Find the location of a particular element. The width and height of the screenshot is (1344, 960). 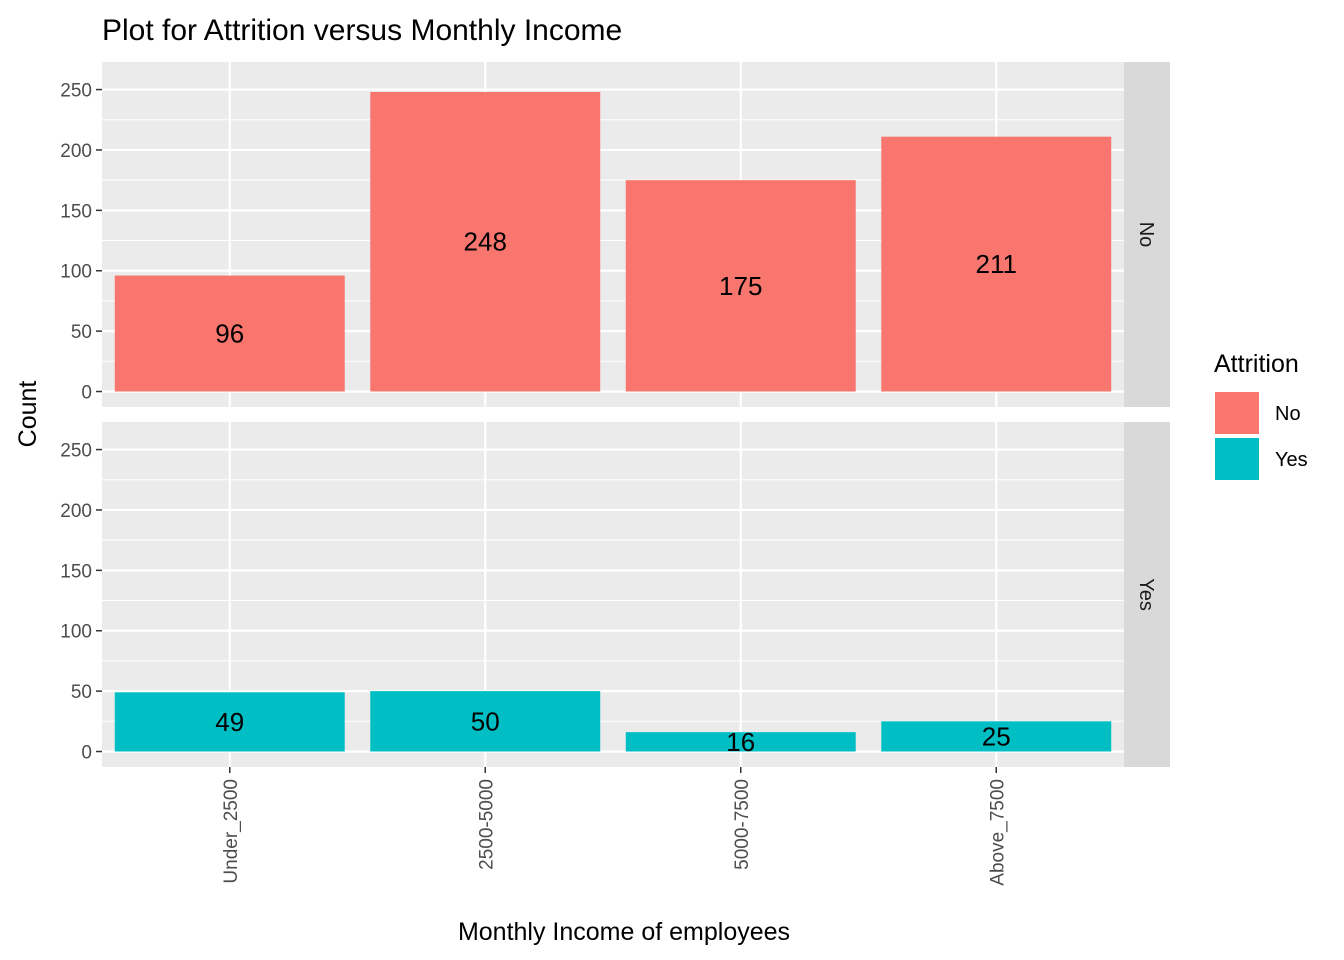

bar-value-label: 96 is located at coordinates (229, 334).